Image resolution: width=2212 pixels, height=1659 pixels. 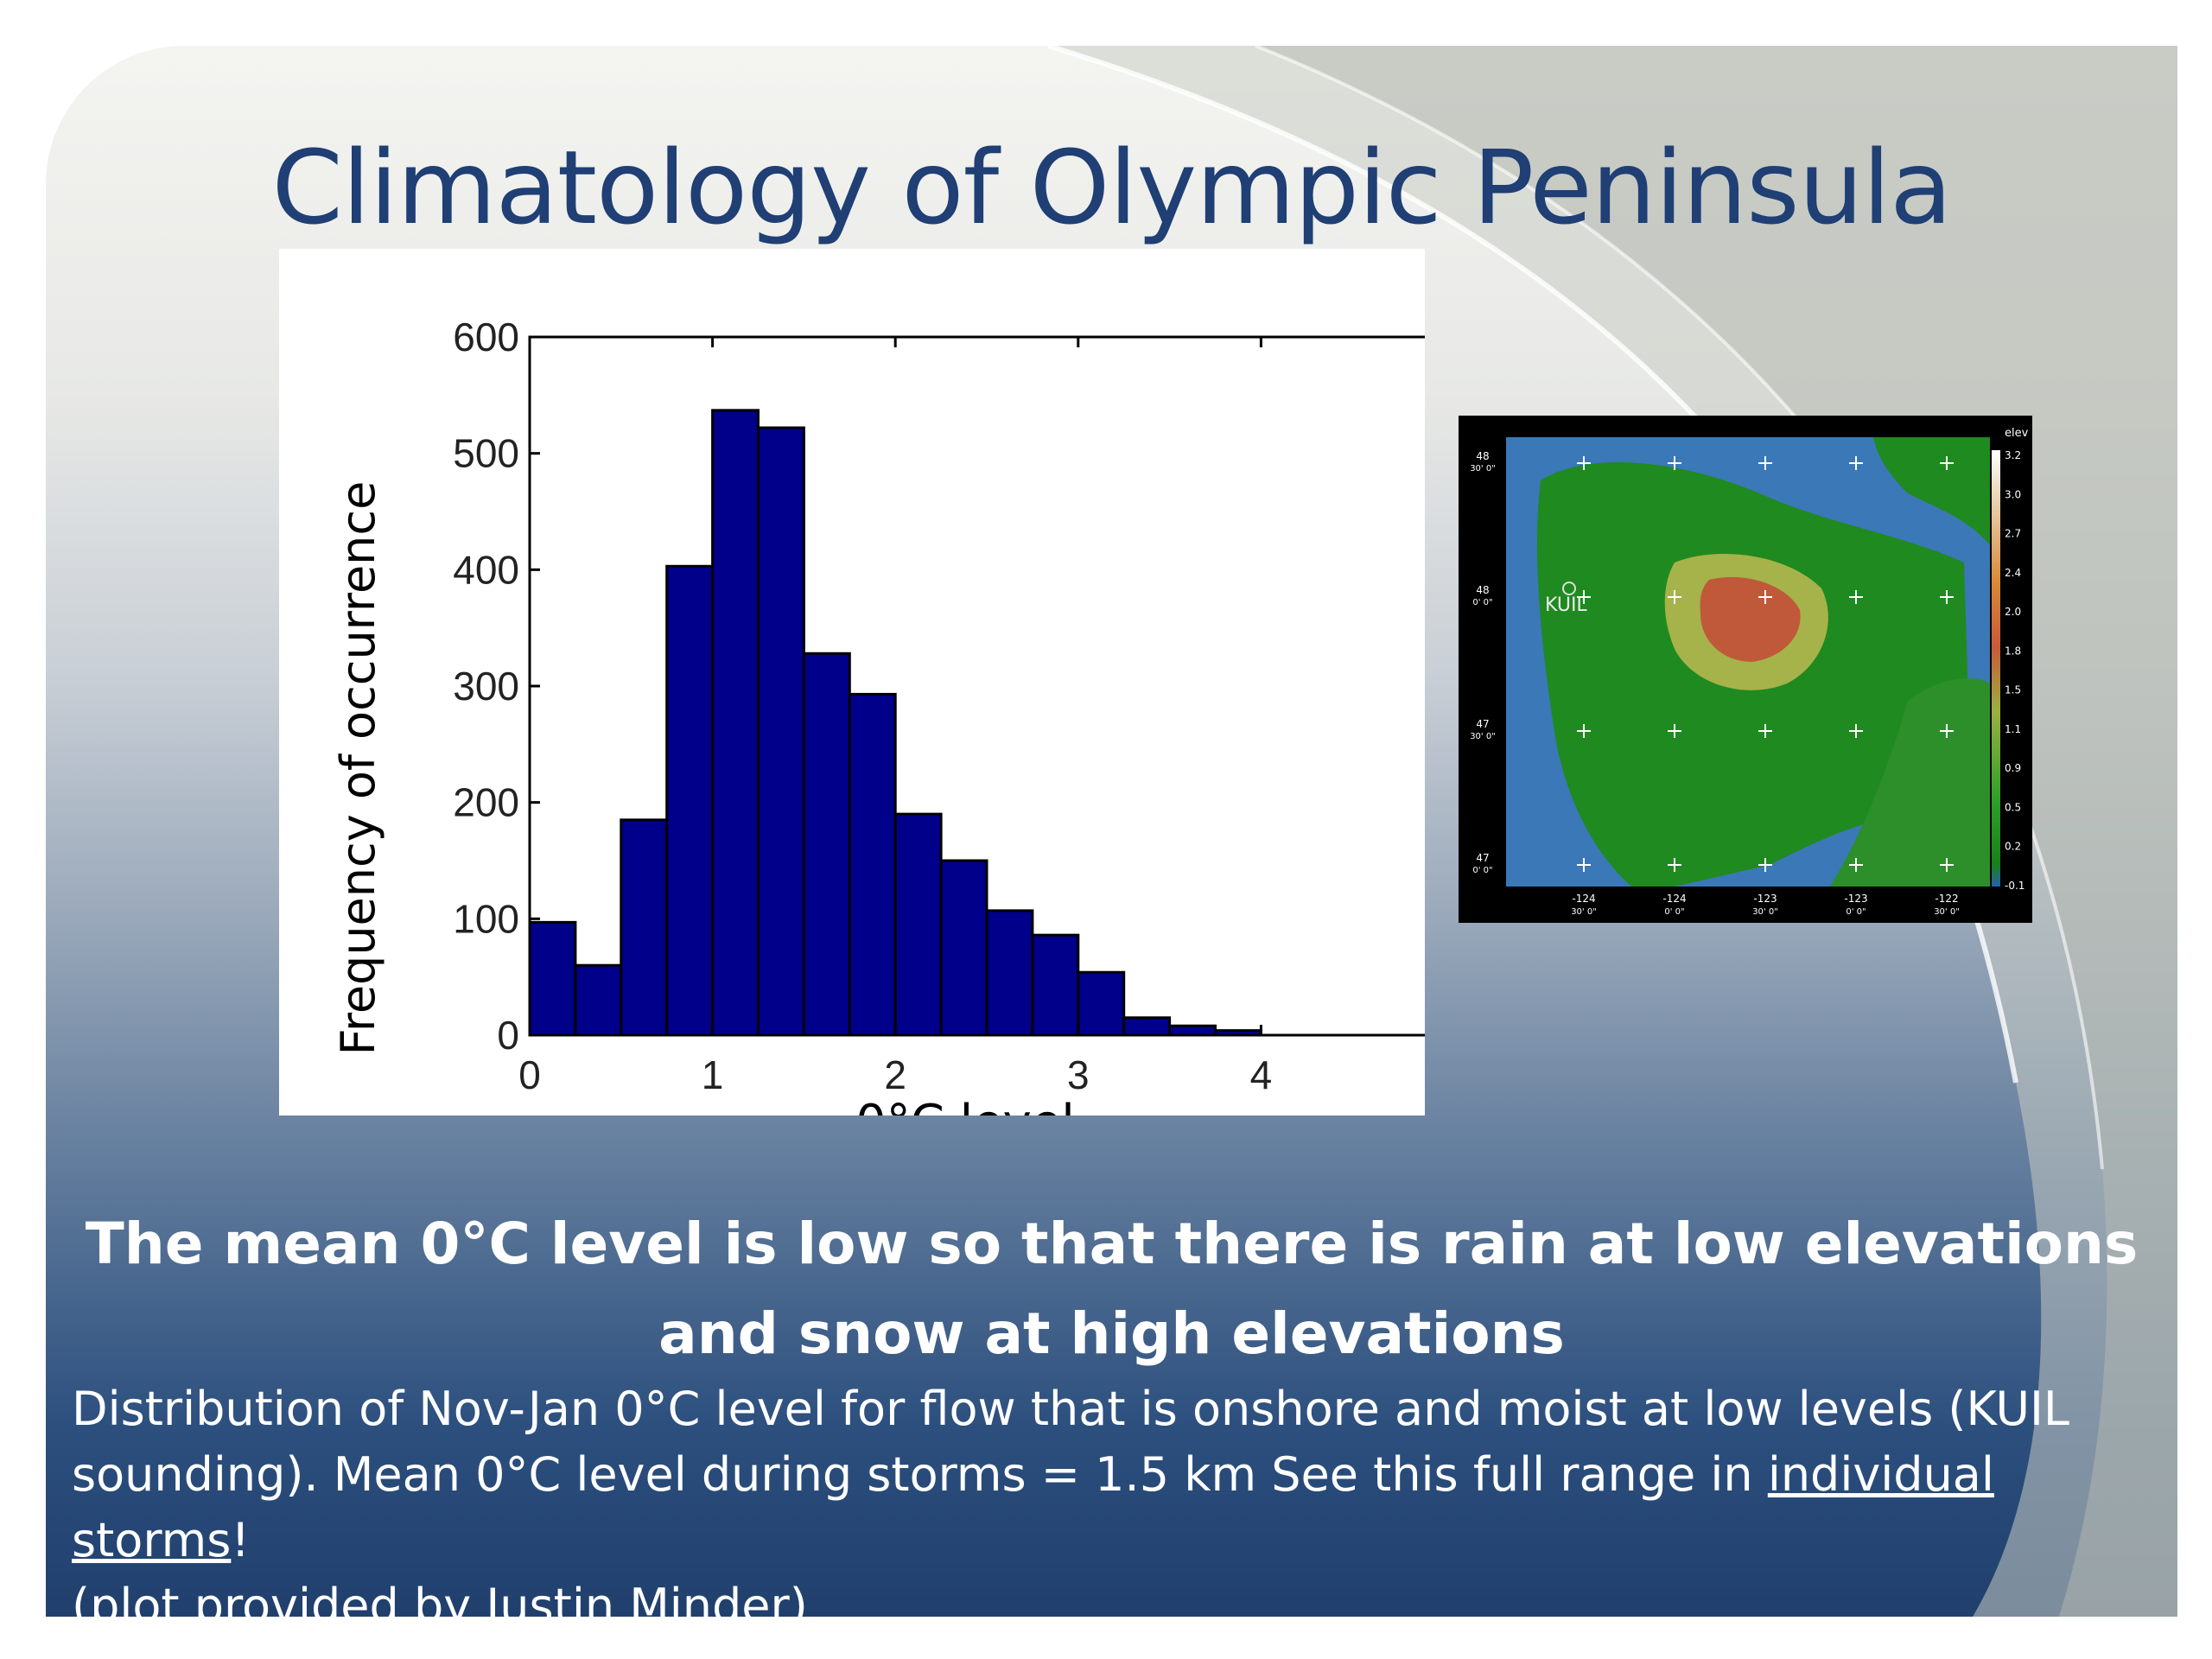 I want to click on colorbar-tick-label: 1.8, so click(x=2013, y=651).